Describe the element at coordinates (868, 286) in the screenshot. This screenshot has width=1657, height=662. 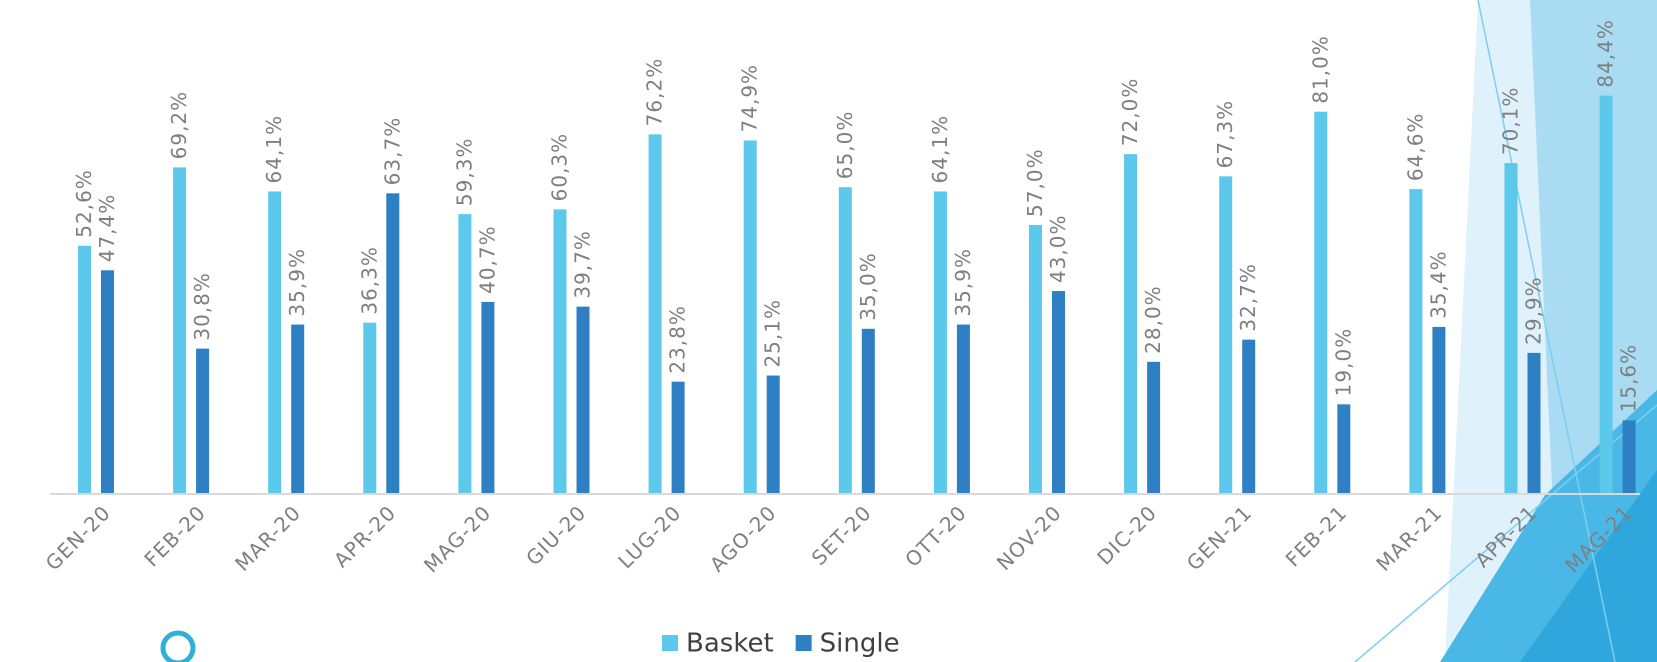
I see `value-label: 35,0%` at that location.